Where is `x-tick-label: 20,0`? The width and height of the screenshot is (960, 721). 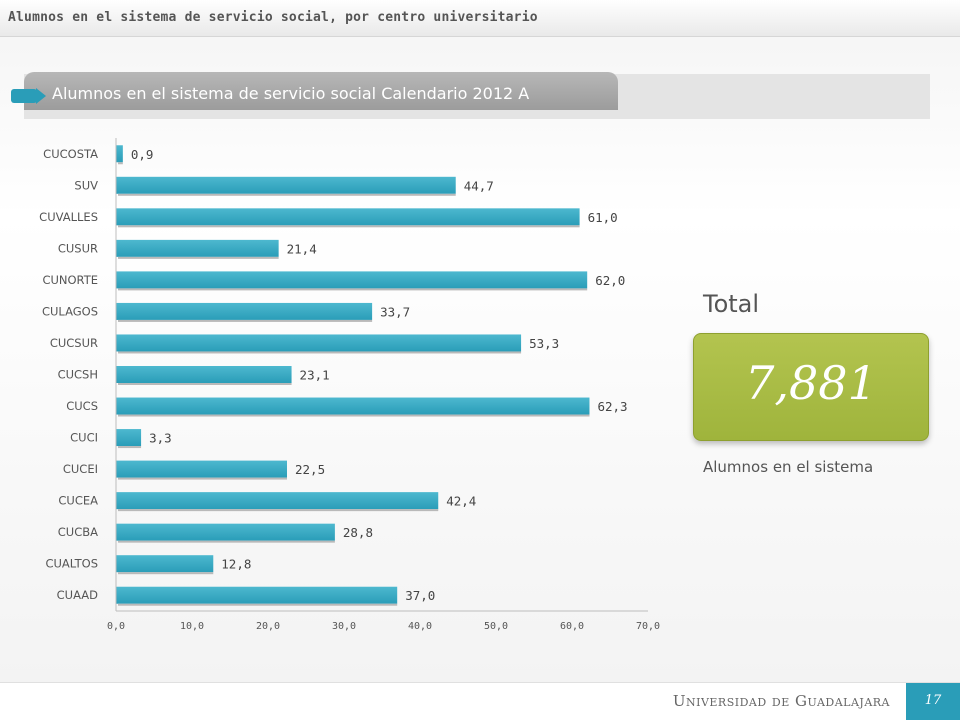
x-tick-label: 20,0 is located at coordinates (268, 626).